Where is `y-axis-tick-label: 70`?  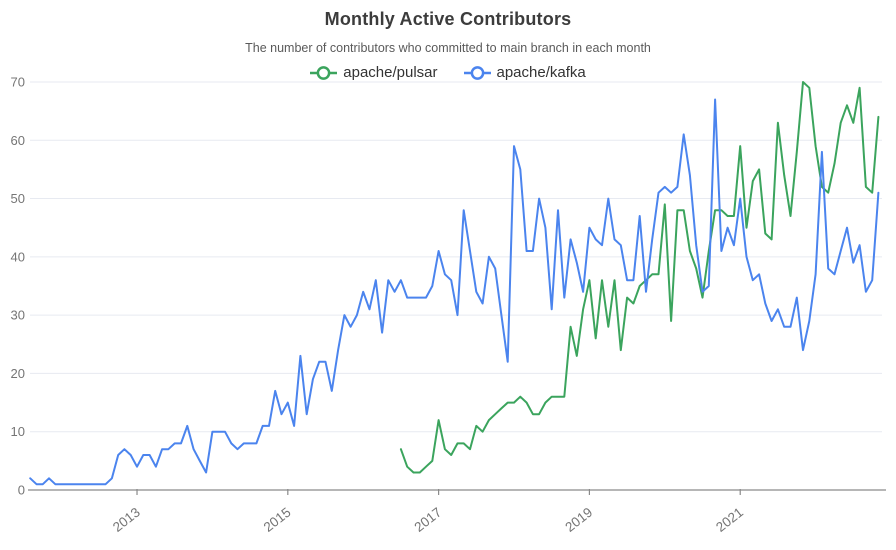
y-axis-tick-label: 70 is located at coordinates (18, 81).